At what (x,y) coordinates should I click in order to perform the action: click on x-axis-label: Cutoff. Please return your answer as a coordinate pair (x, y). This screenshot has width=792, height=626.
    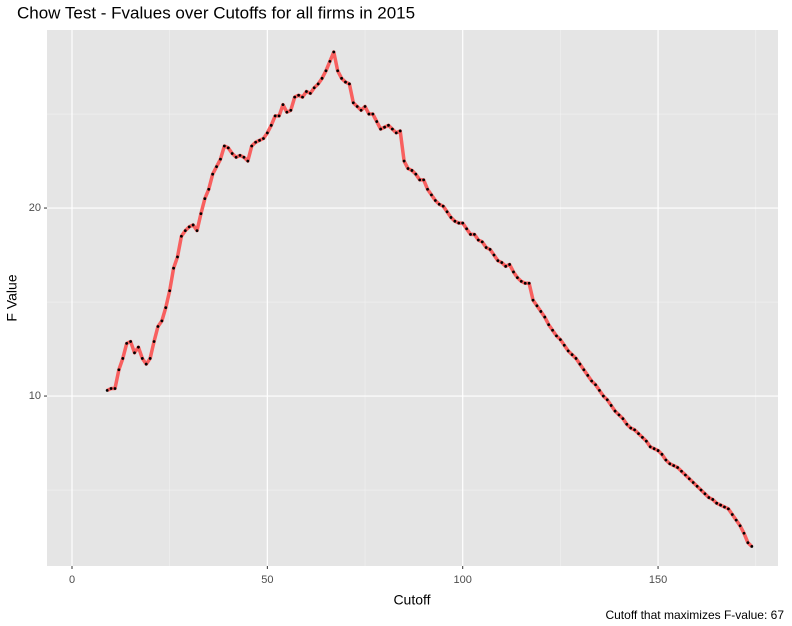
    Looking at the image, I should click on (411, 600).